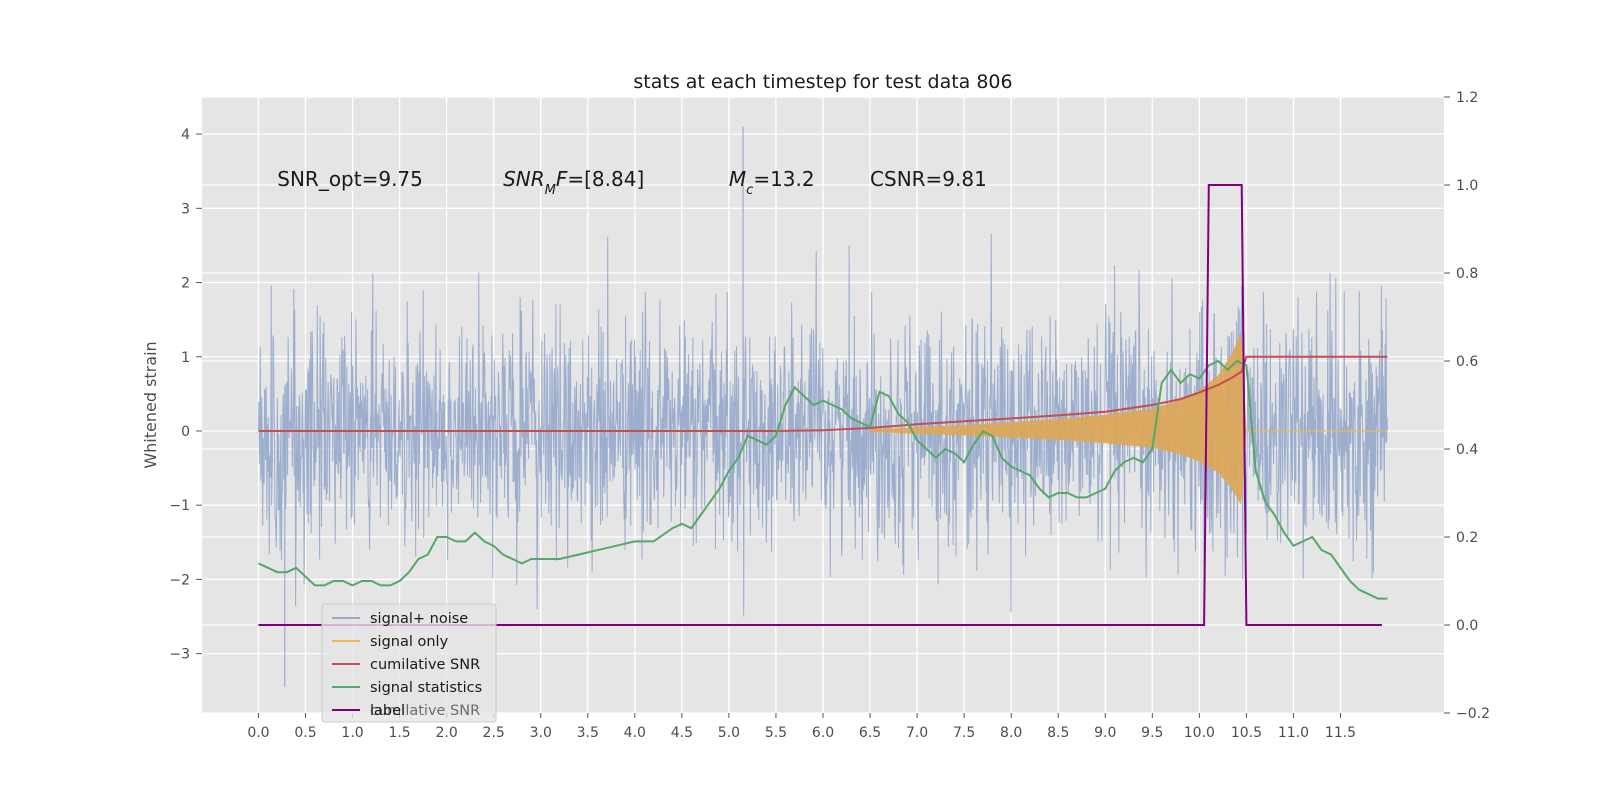 The image size is (1600, 800). Describe the element at coordinates (917, 733) in the screenshot. I see `x-tick-label: 7.0` at that location.